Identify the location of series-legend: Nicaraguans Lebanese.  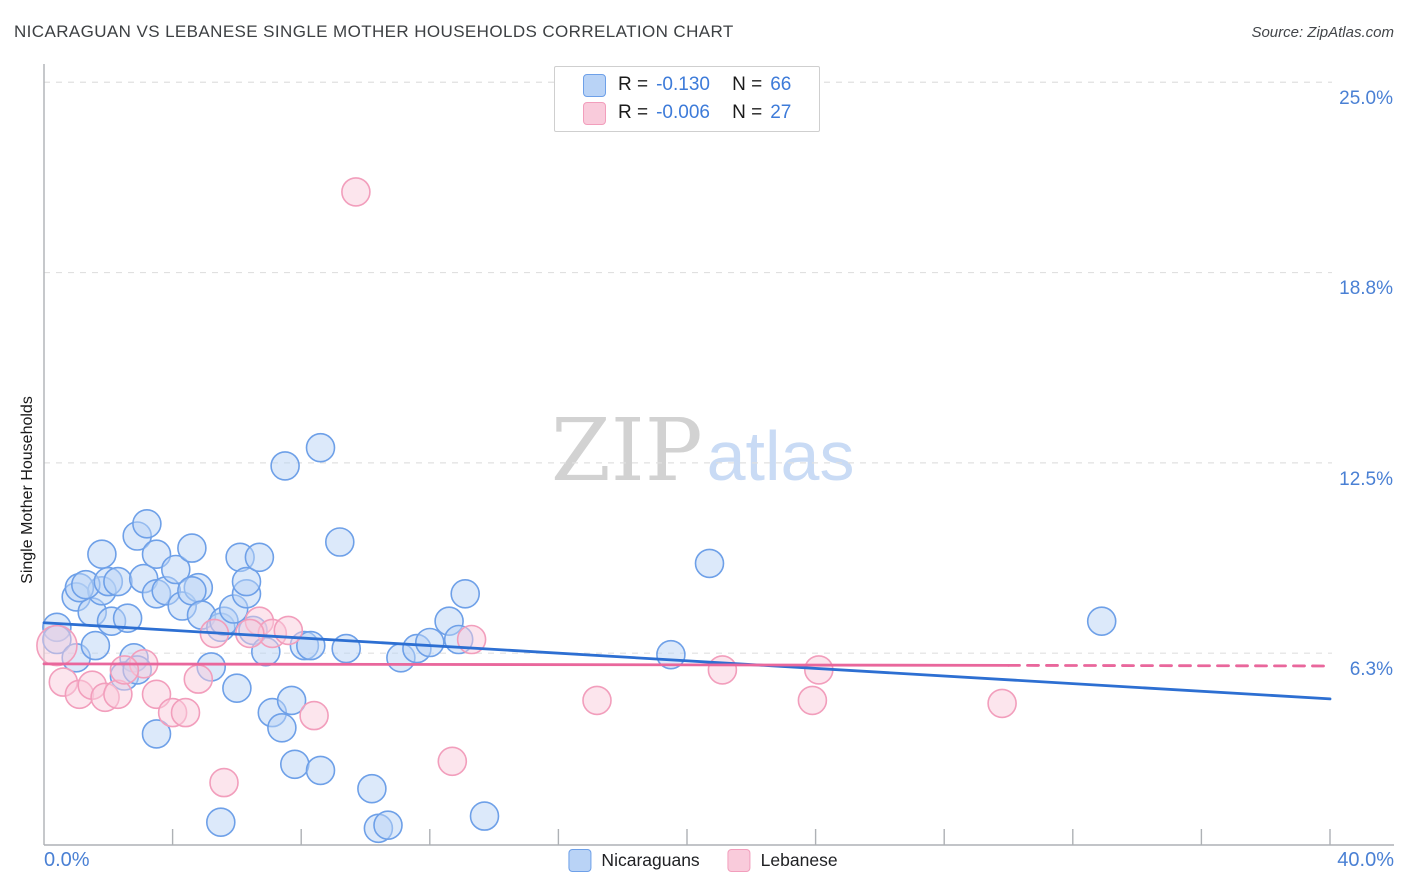
(703, 860).